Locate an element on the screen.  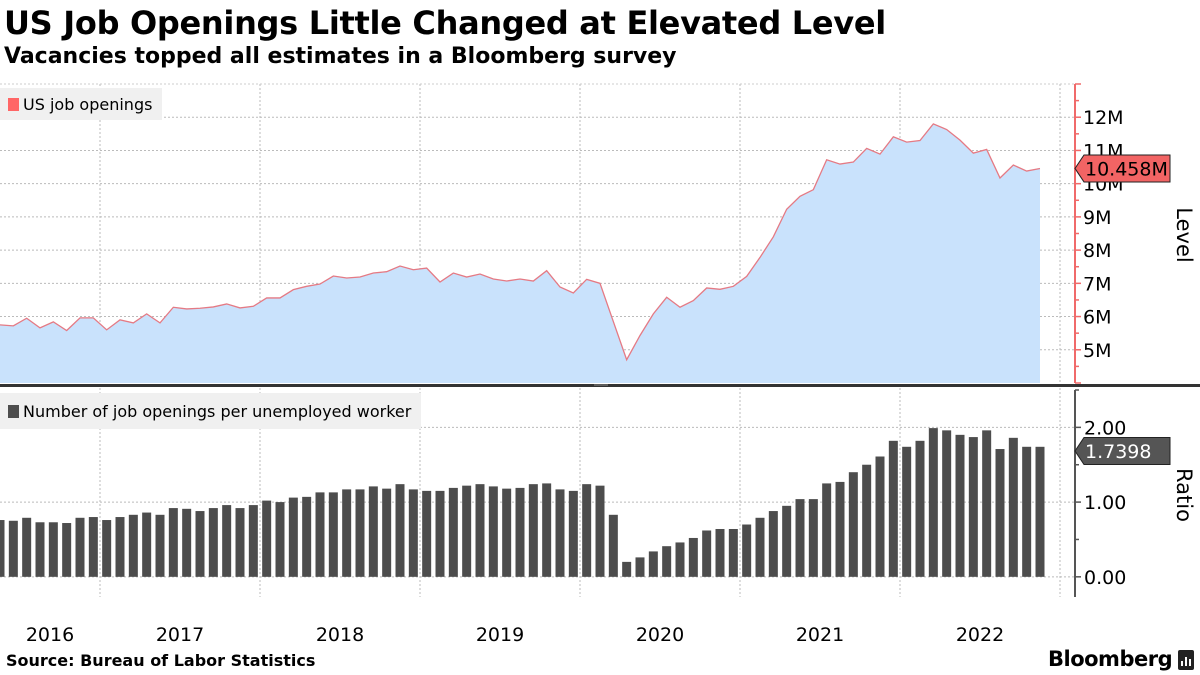
ratio-last-value-box is located at coordinates (1122, 451).